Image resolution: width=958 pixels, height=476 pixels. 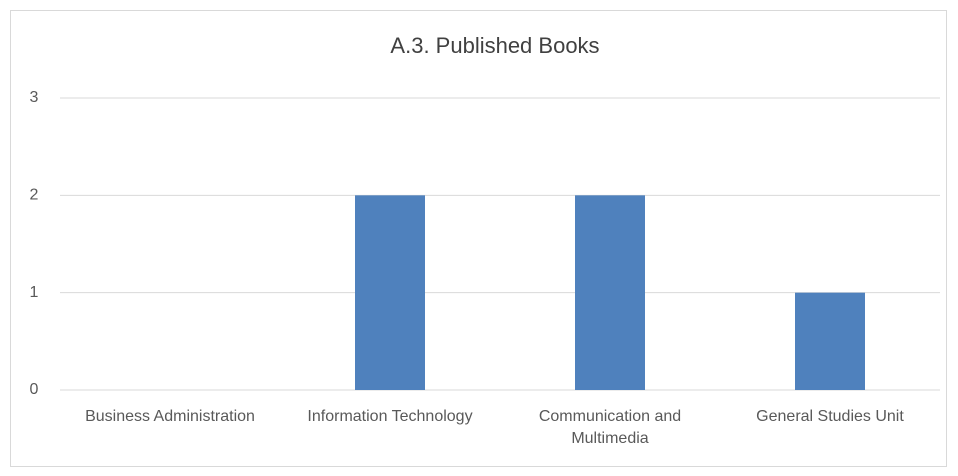 I want to click on y-tick-label: 3, so click(x=34, y=97).